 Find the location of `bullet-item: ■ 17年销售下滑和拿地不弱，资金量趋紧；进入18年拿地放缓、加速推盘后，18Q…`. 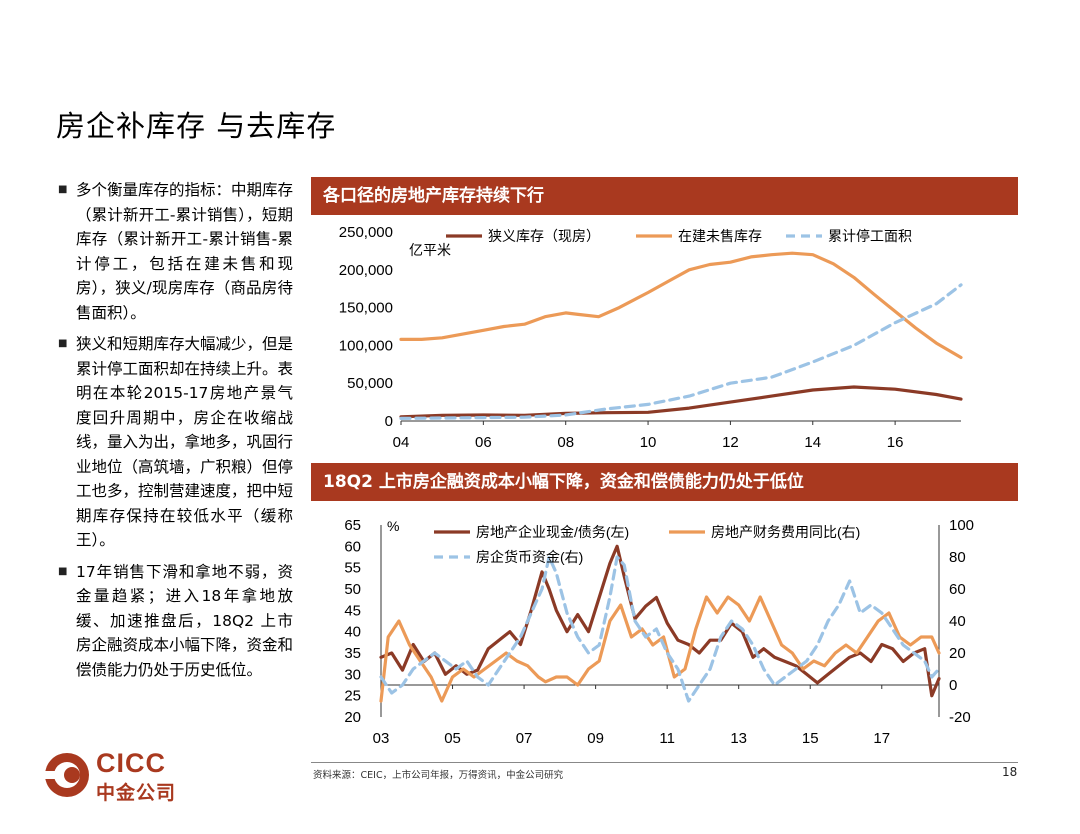

bullet-item: ■ 17年销售下滑和拿地不弱，资金量趋紧；进入18年拿地放缓、加速推盘后，18Q… is located at coordinates (175, 621).